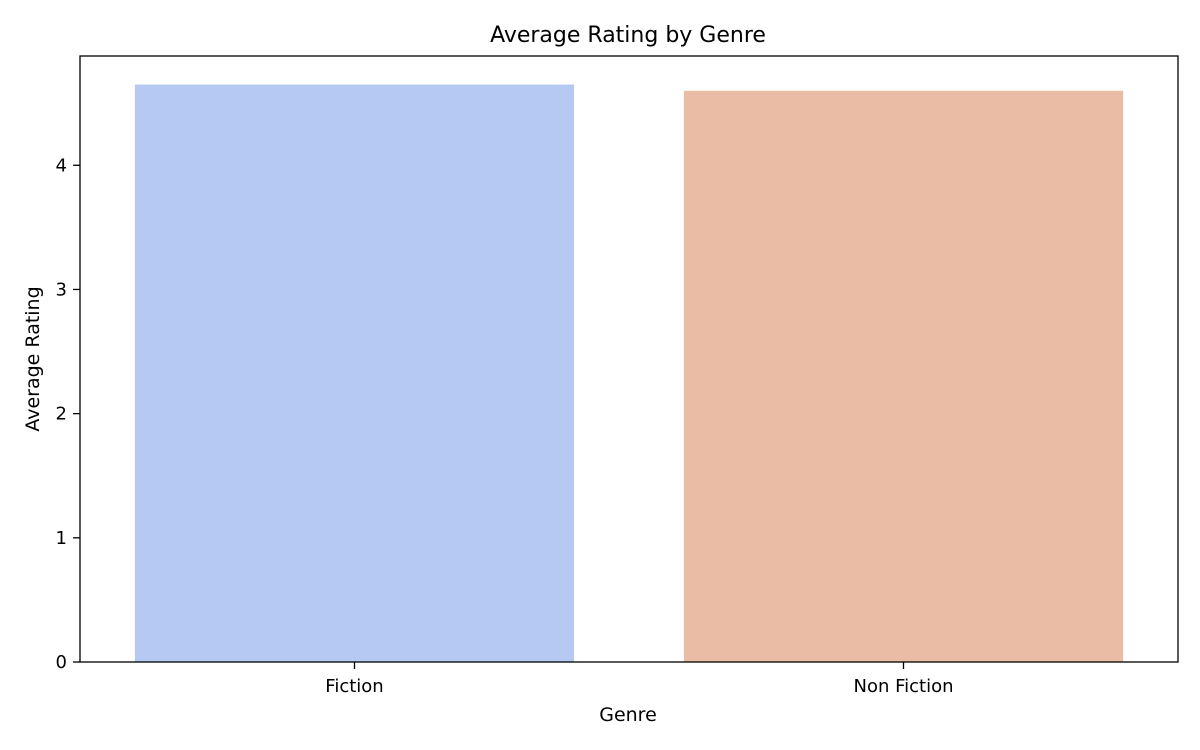 This screenshot has width=1200, height=750. I want to click on y-tick-label: 4, so click(61, 165).